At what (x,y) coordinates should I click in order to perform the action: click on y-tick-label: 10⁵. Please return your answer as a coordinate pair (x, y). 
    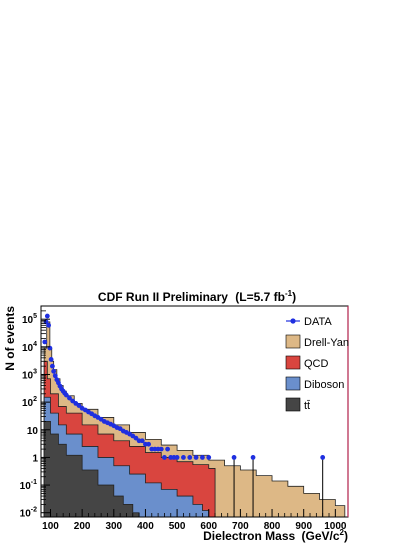
    Looking at the image, I should click on (29, 319).